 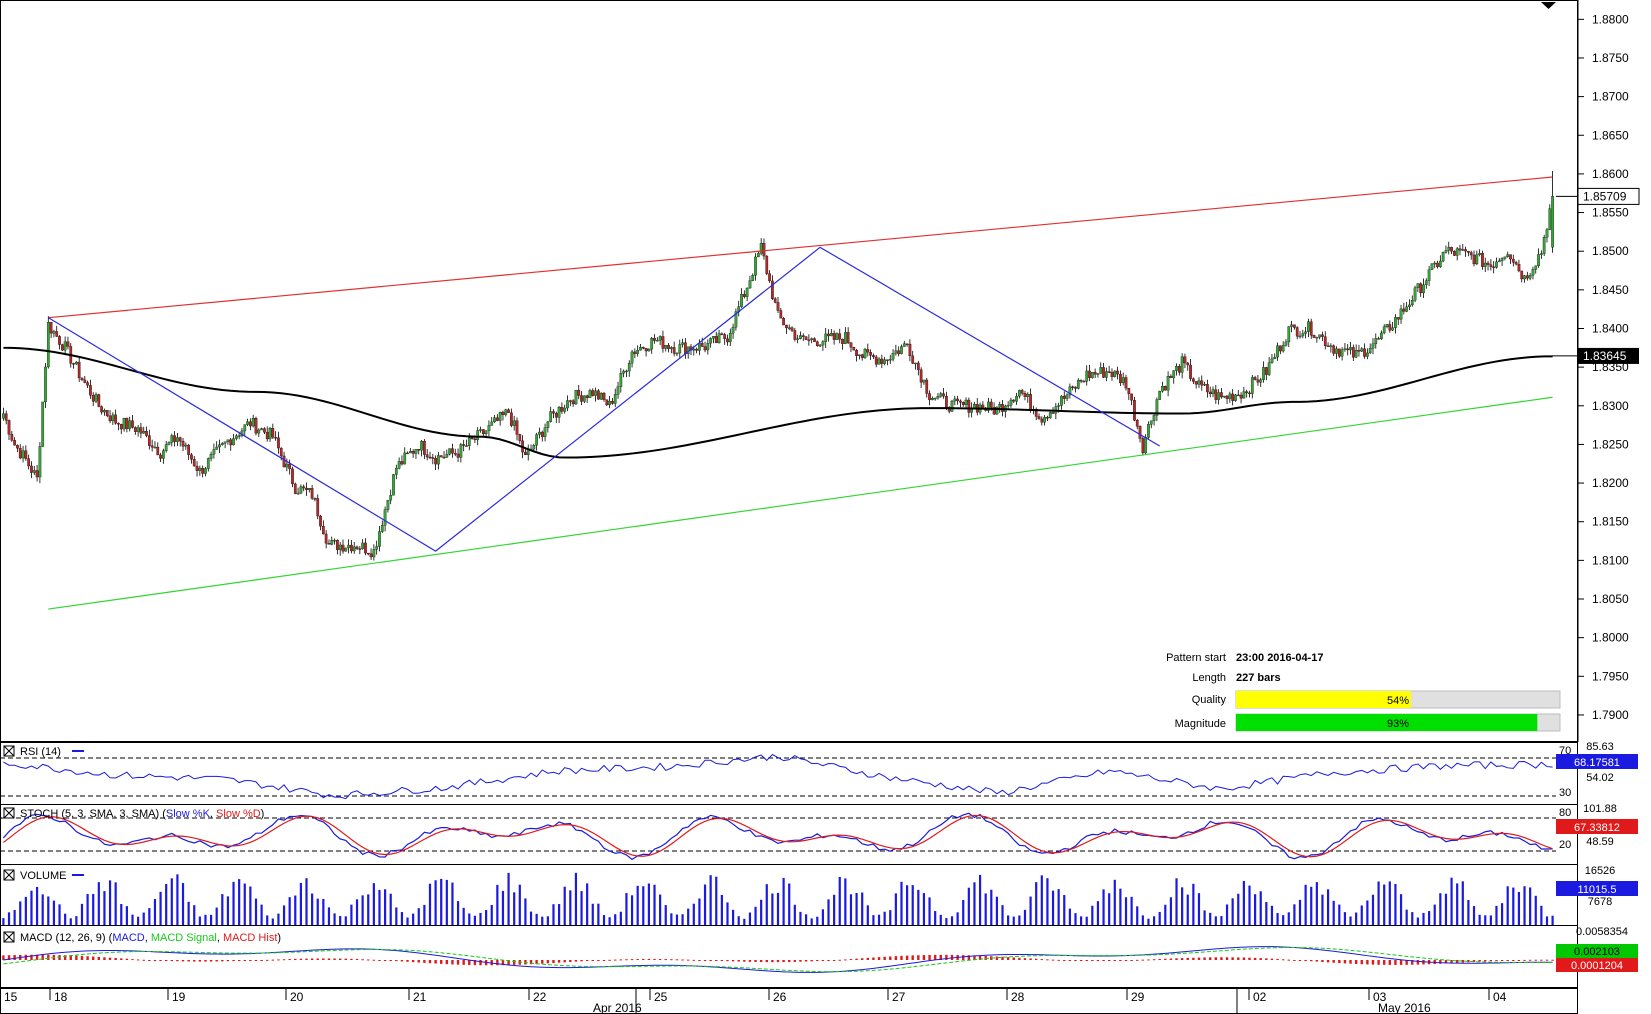 What do you see at coordinates (188, 814) in the screenshot?
I see `stoch-label-k: Slow %K` at bounding box center [188, 814].